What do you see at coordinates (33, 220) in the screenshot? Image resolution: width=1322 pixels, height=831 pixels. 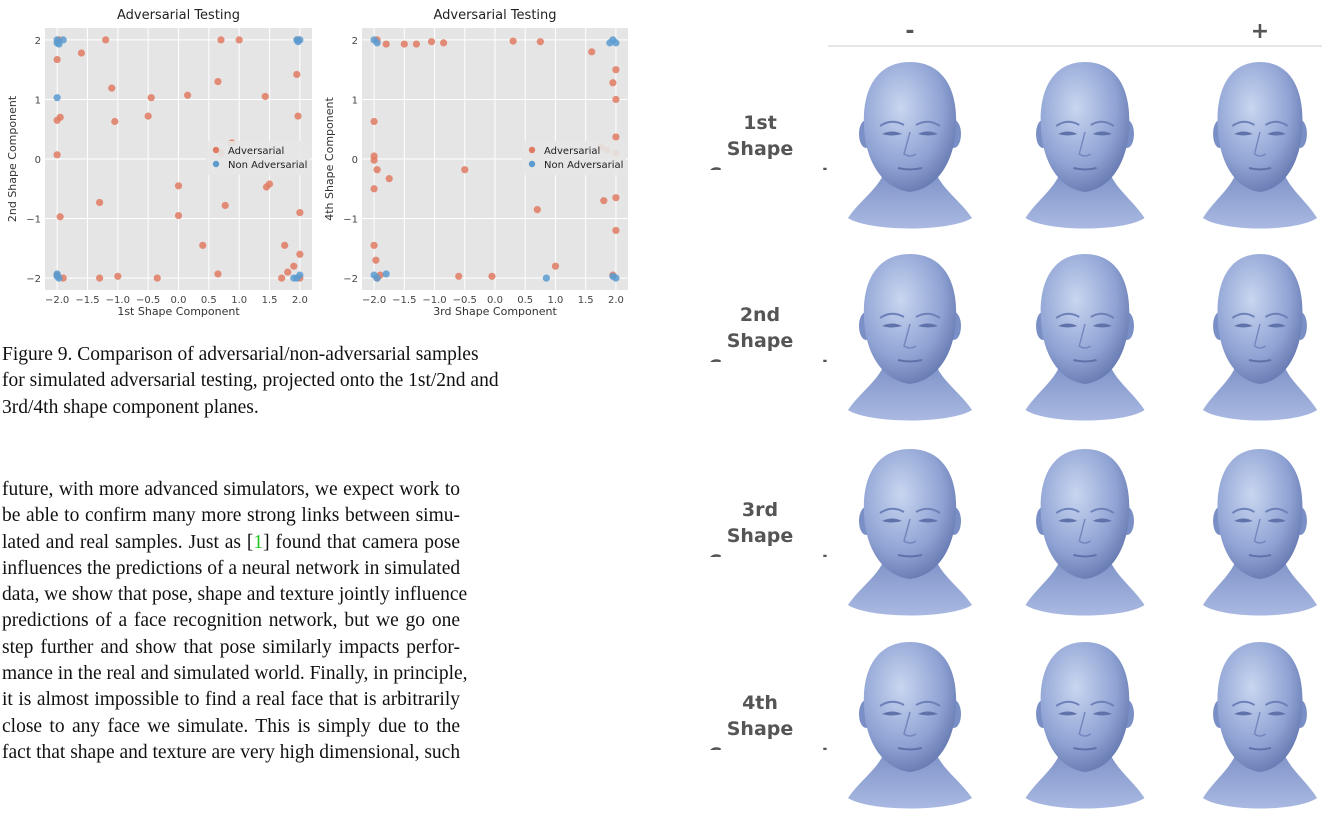 I see `y-tick-label: −1` at bounding box center [33, 220].